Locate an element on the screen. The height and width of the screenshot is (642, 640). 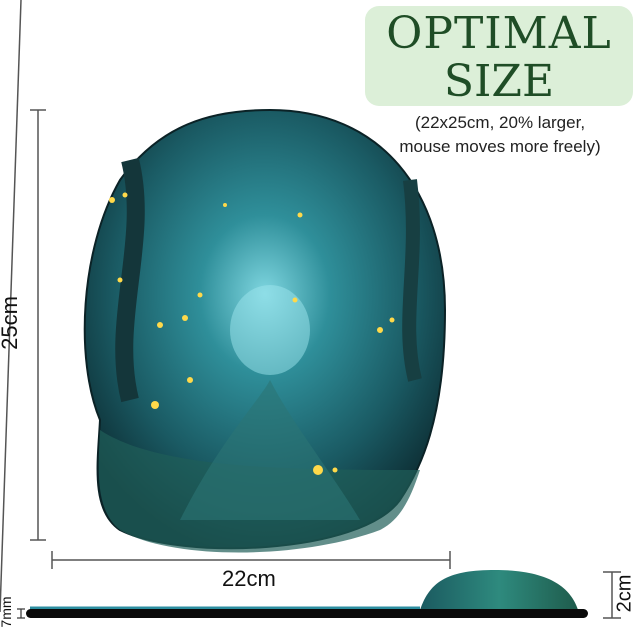
badge-line-1: OPTIMAL is located at coordinates (499, 33).